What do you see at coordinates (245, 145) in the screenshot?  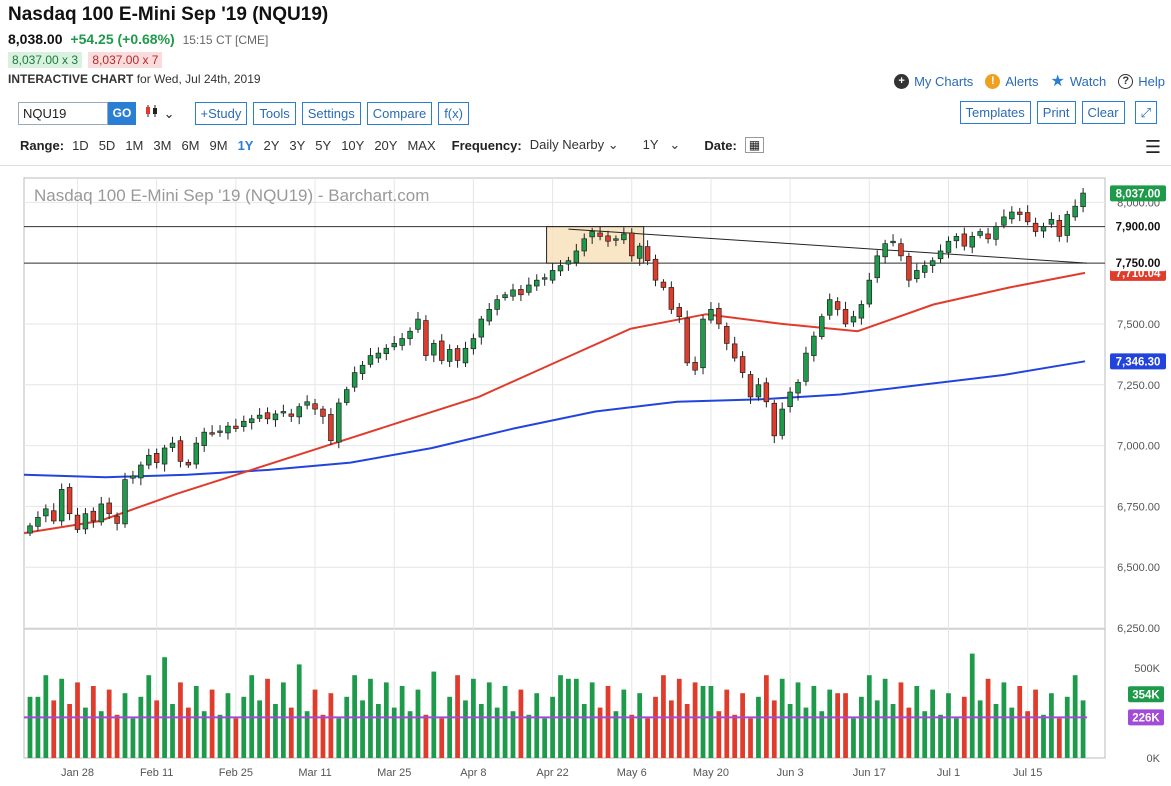 I see `range-option: 1Y` at bounding box center [245, 145].